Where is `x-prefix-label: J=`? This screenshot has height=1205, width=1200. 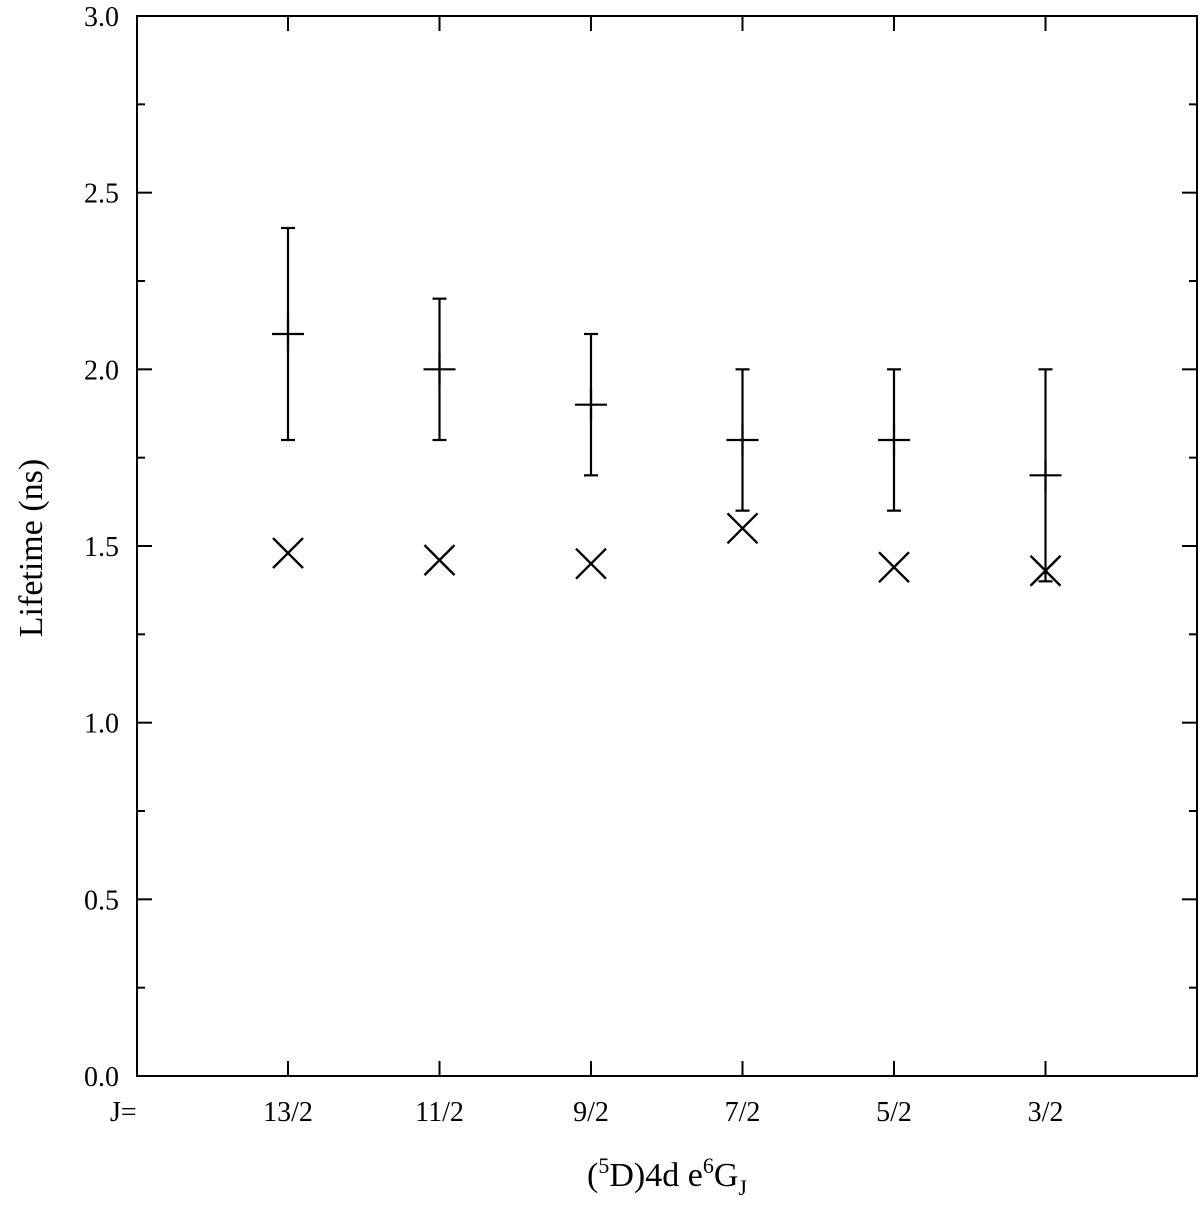 x-prefix-label: J= is located at coordinates (123, 1112).